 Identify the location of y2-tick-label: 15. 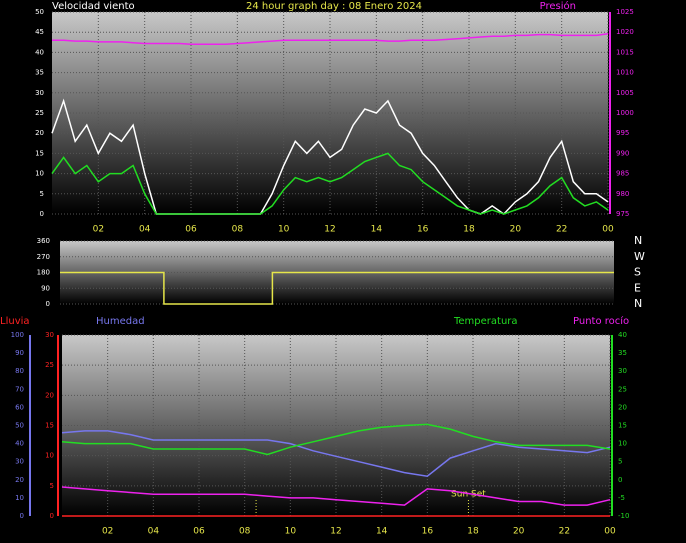
(622, 426).